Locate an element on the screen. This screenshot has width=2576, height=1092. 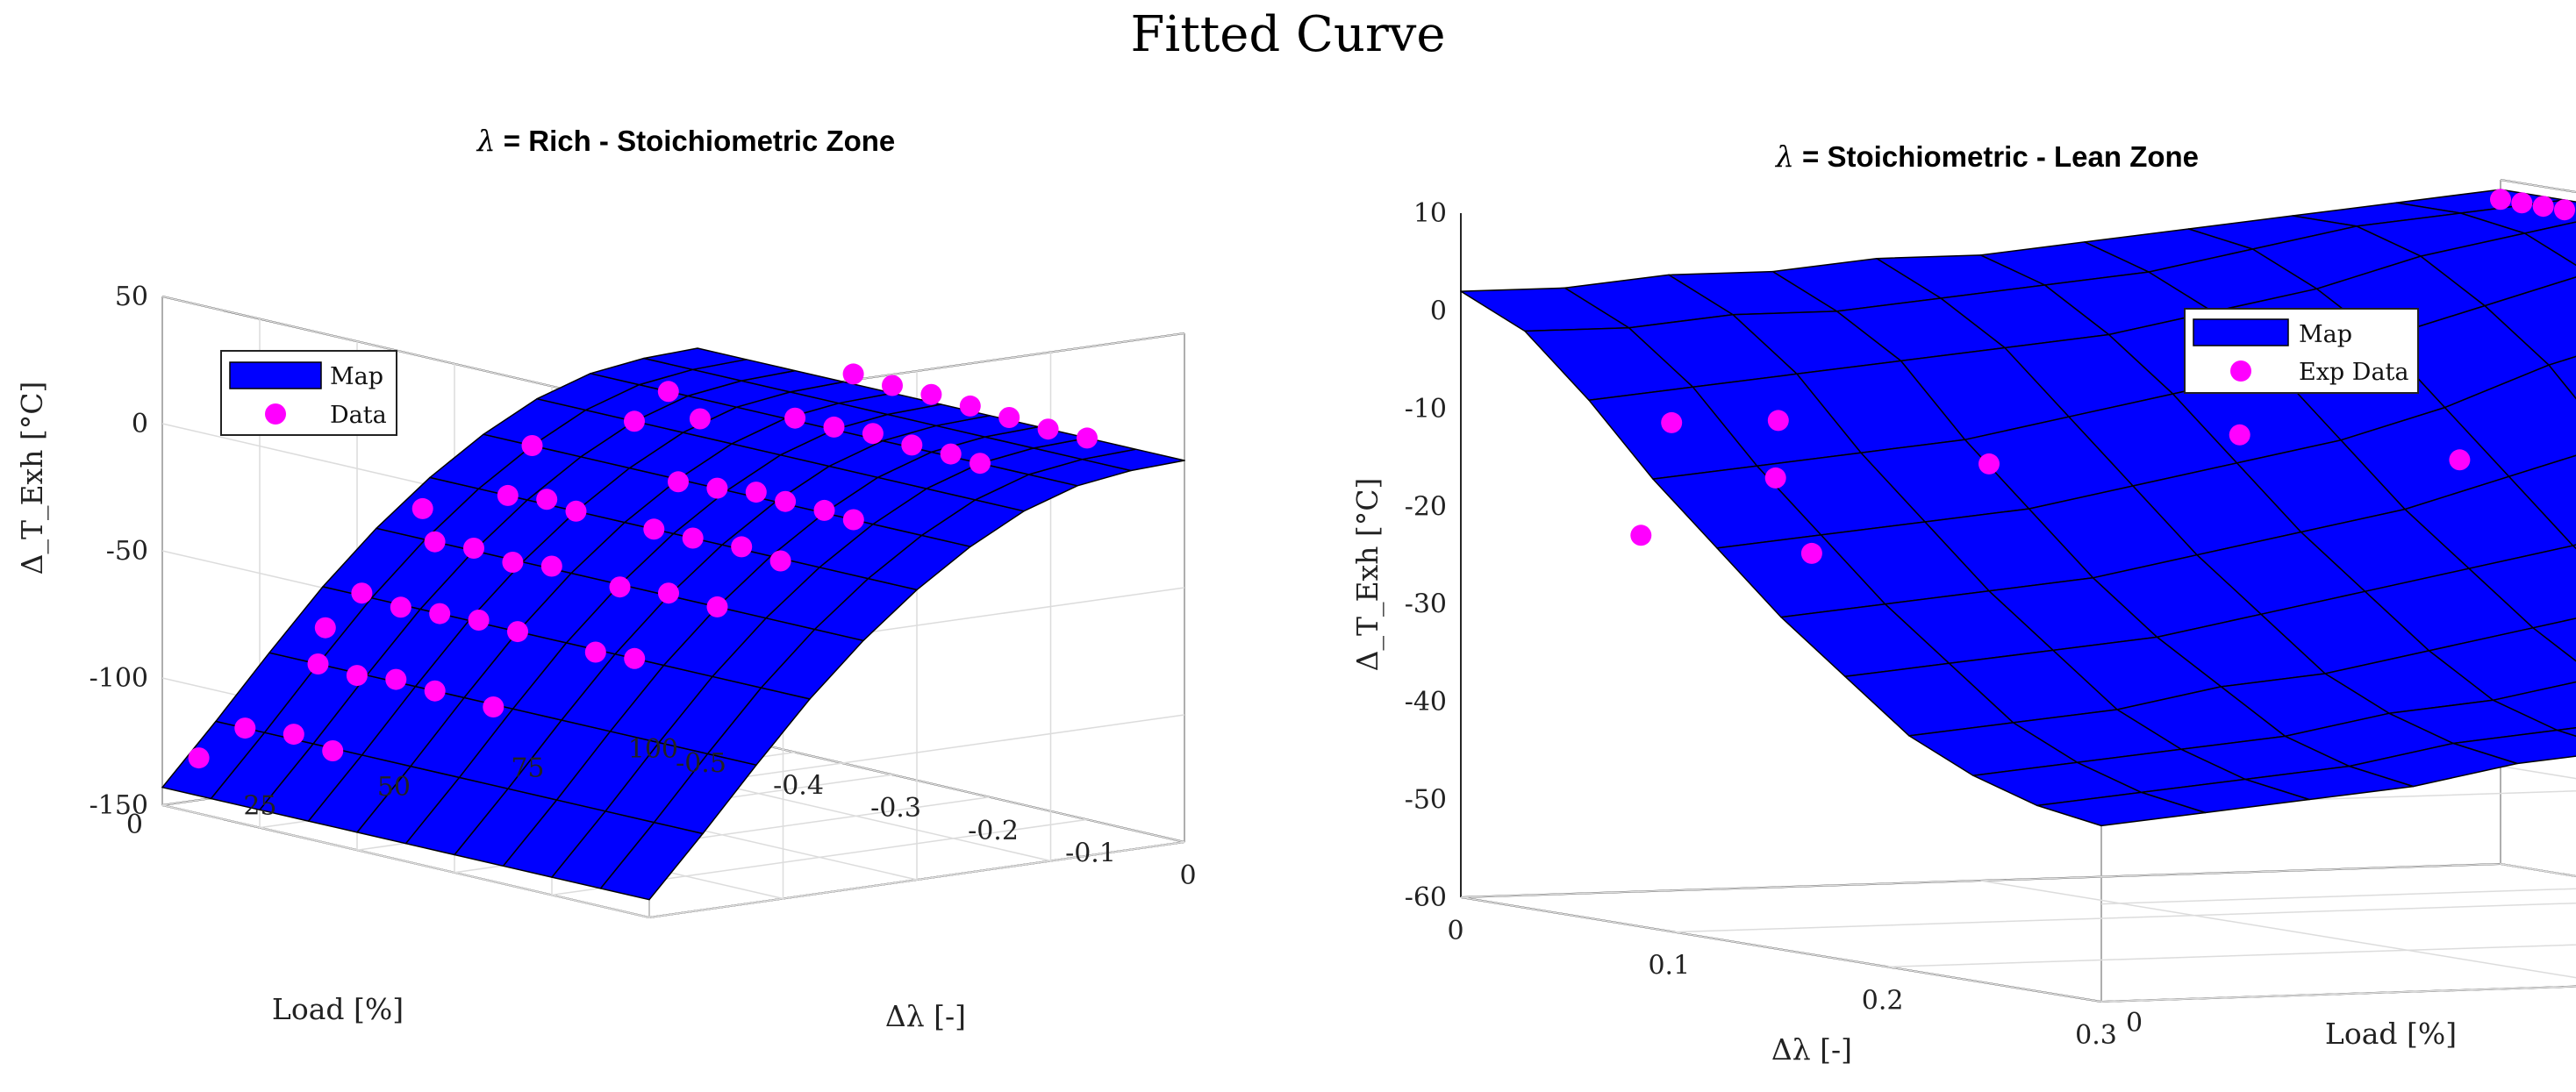
ztick-label-0: -150 is located at coordinates (118, 805).